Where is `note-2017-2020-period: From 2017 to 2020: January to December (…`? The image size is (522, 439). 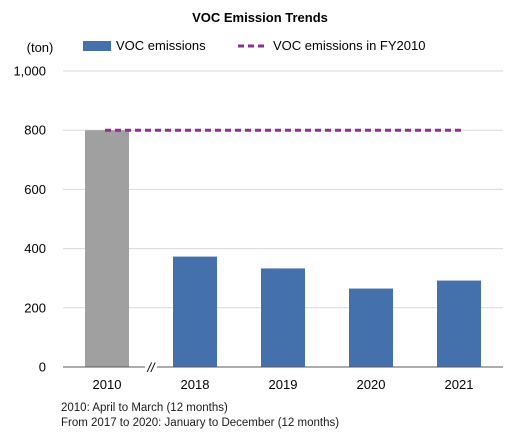 note-2017-2020-period: From 2017 to 2020: January to December (… is located at coordinates (200, 423).